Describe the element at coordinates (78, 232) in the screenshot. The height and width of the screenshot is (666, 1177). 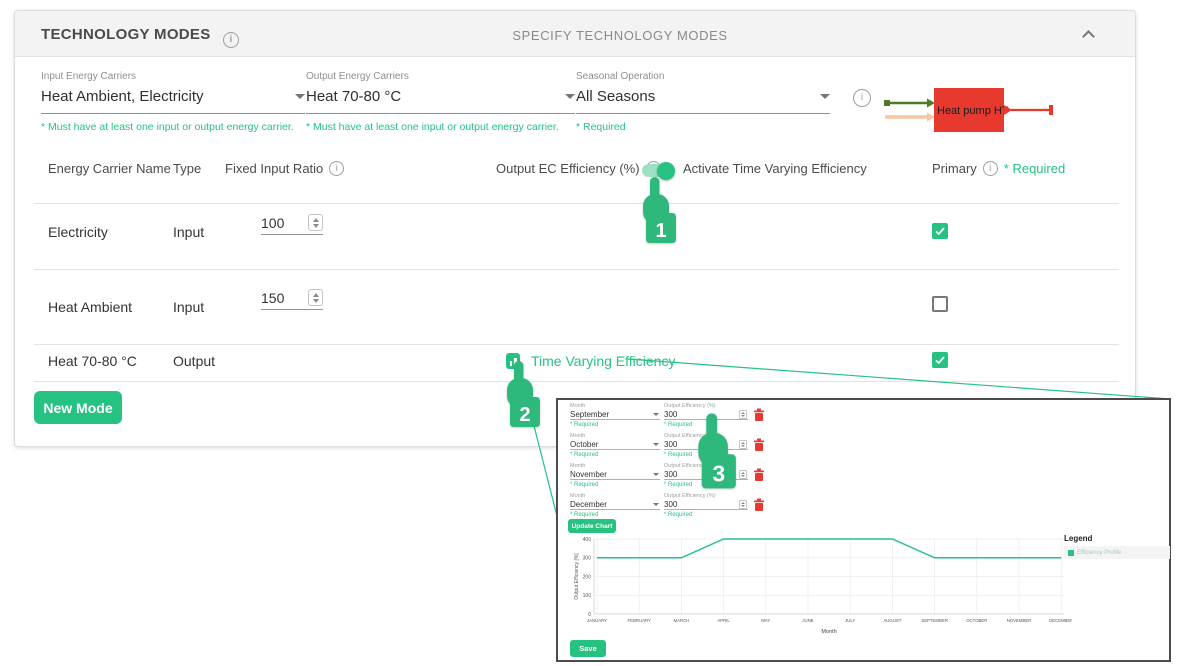
I see `table-row-cell-name: Electricity` at that location.